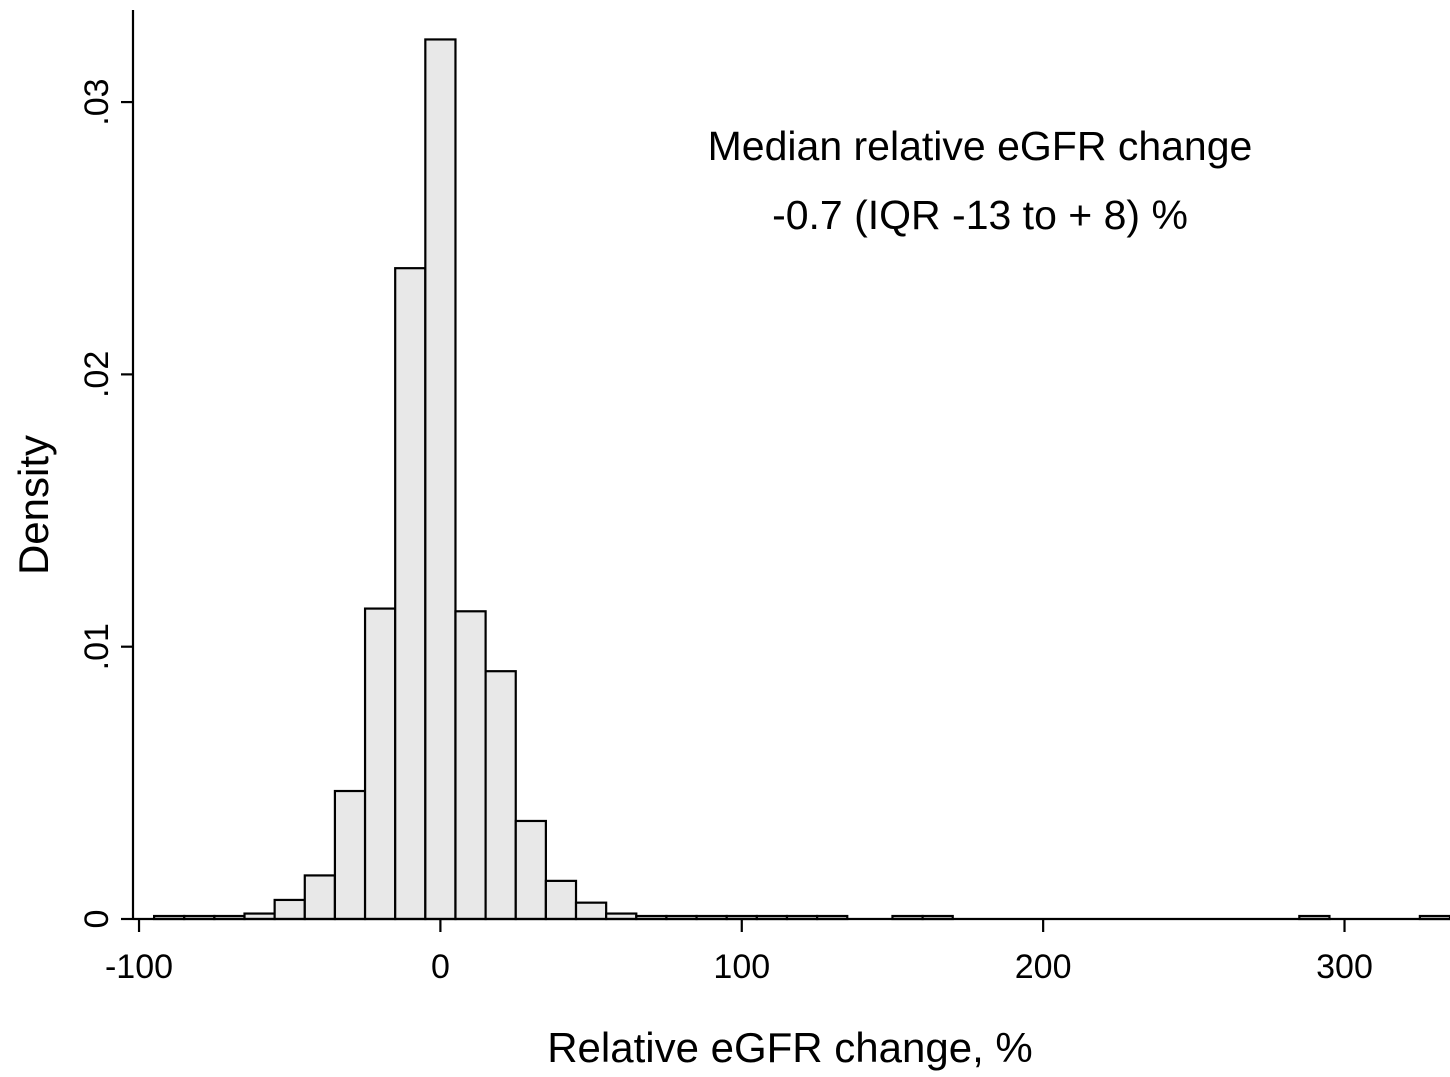  Describe the element at coordinates (790, 1047) in the screenshot. I see `x-axis-title: Relative eGFR change, %` at that location.